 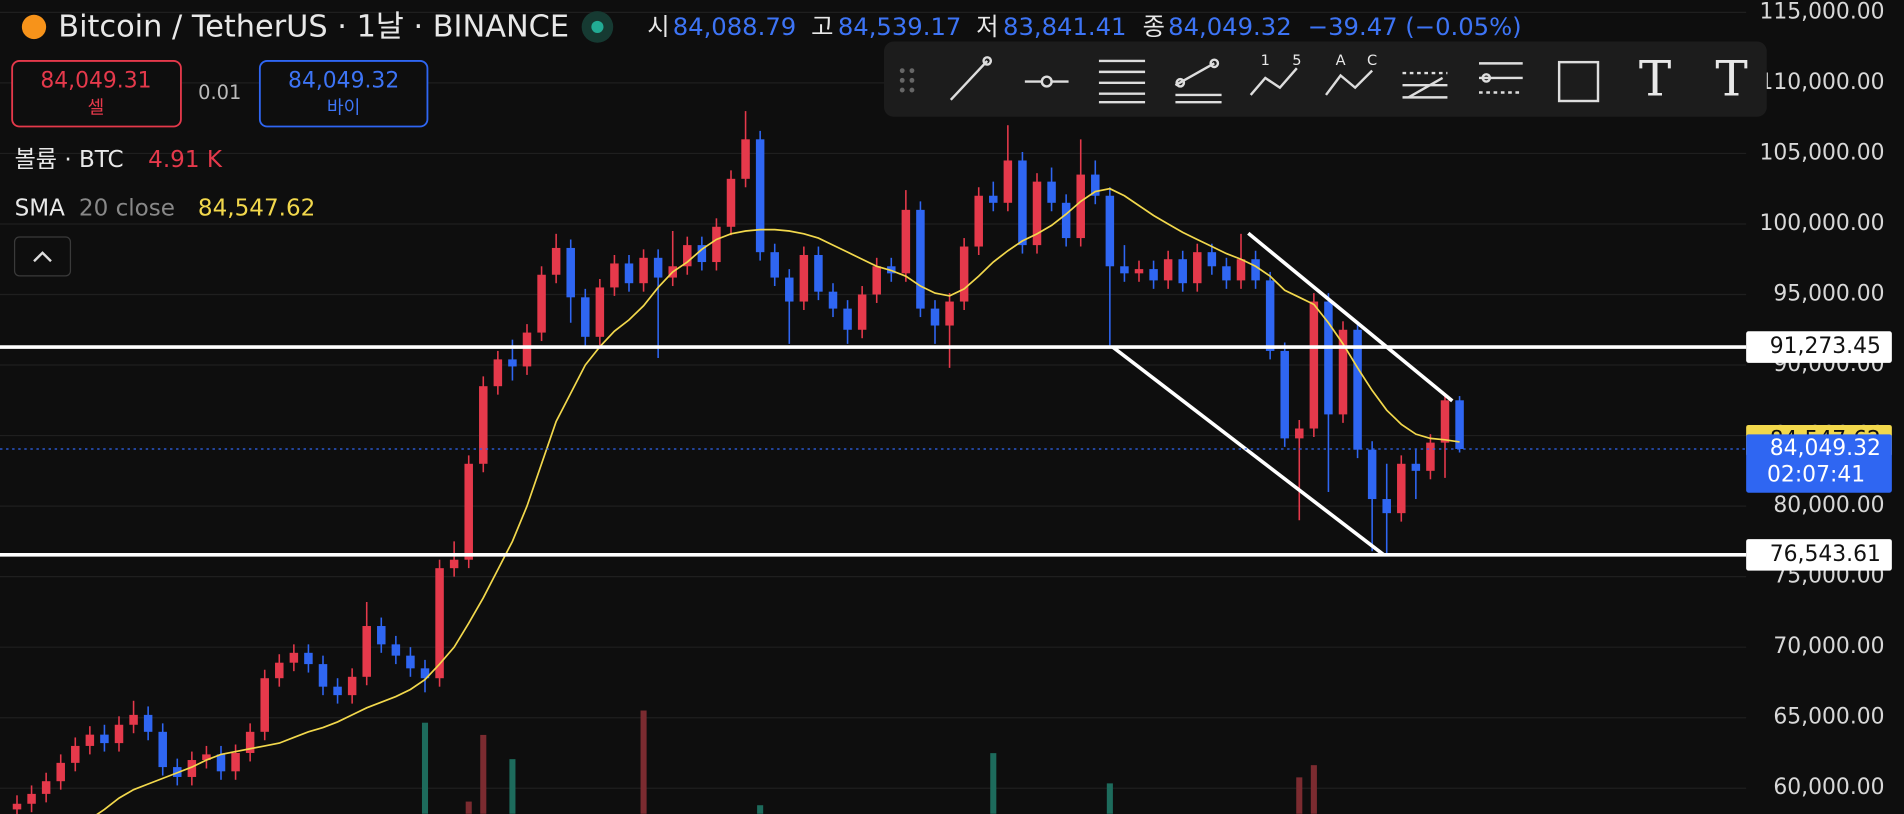 What do you see at coordinates (1816, 475) in the screenshot?
I see `countdown: 02:07:41` at bounding box center [1816, 475].